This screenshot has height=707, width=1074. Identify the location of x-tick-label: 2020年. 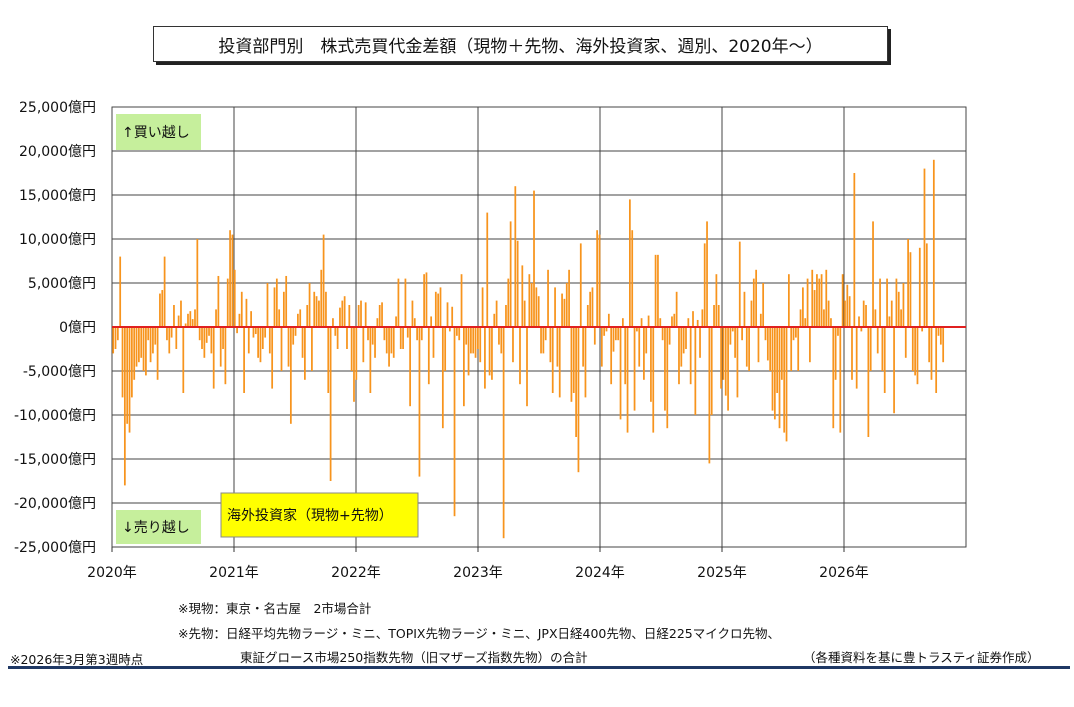
(112, 573).